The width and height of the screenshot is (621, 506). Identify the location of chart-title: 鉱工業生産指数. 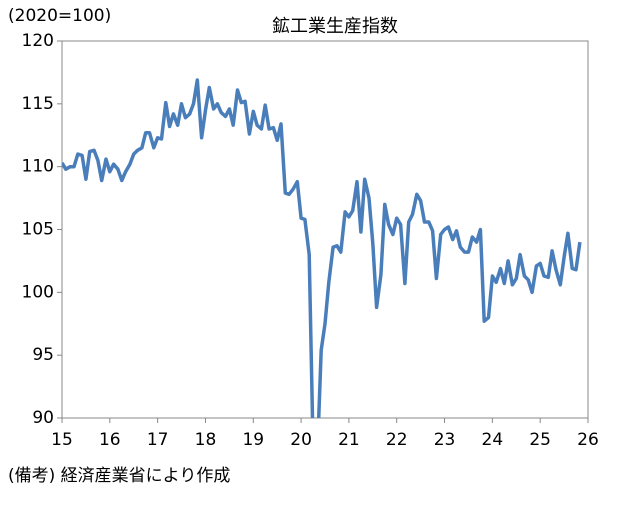
(335, 26).